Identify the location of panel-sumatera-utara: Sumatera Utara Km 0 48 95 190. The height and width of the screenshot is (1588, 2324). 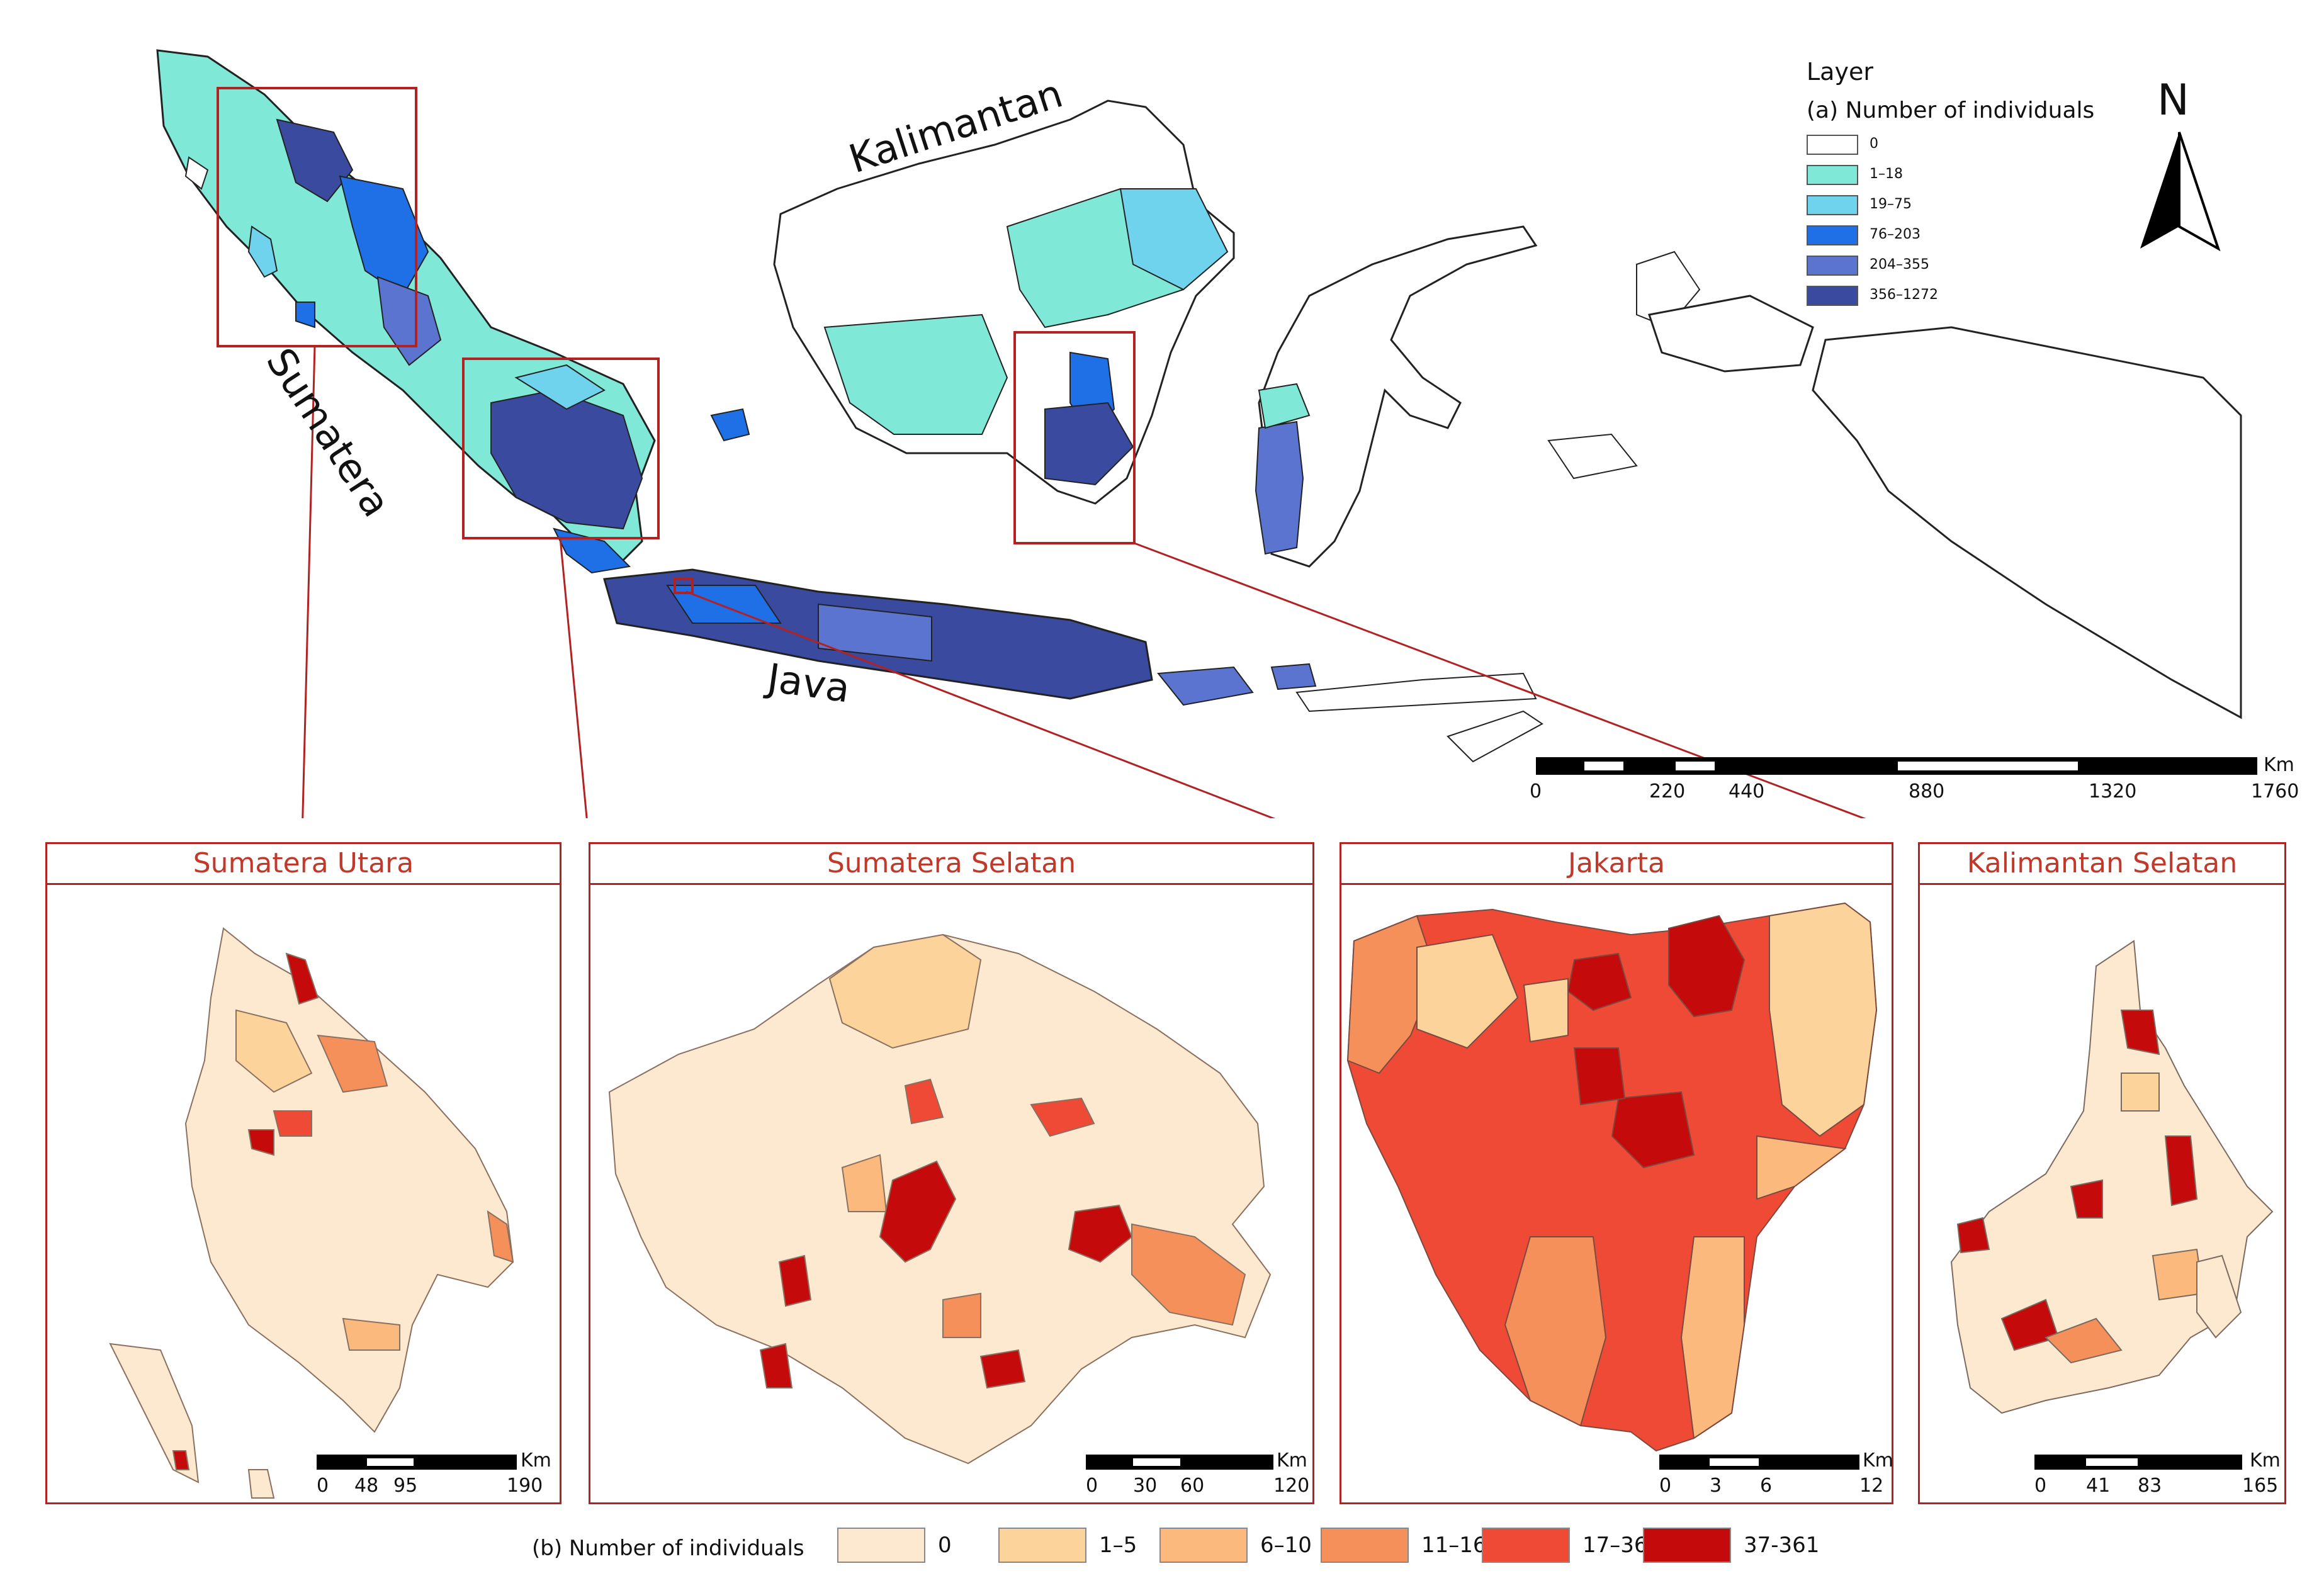
(303, 1173).